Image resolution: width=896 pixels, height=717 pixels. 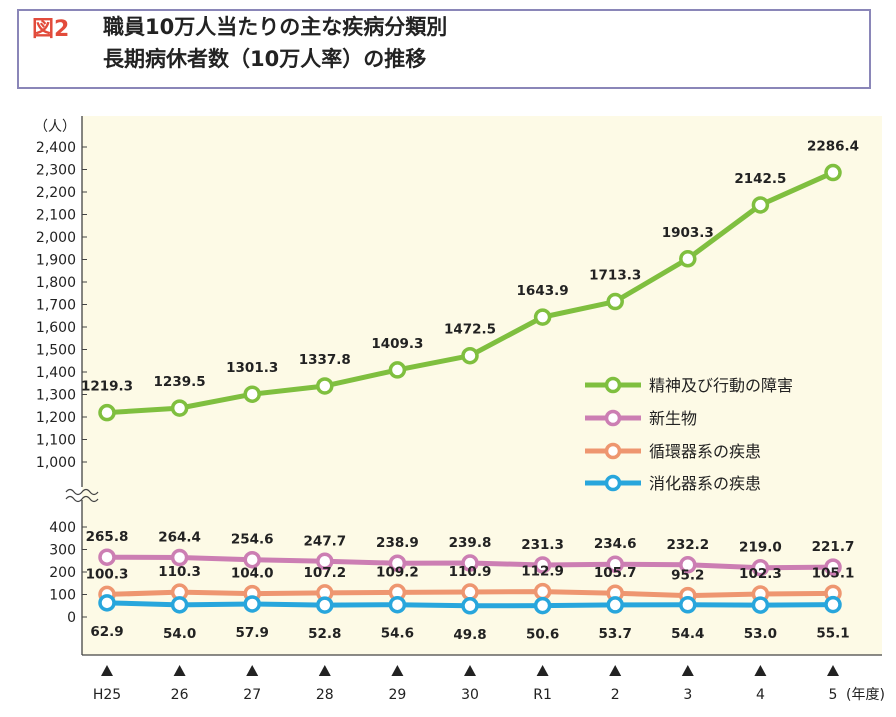 What do you see at coordinates (252, 368) in the screenshot?
I see `data-label: 1301.3` at bounding box center [252, 368].